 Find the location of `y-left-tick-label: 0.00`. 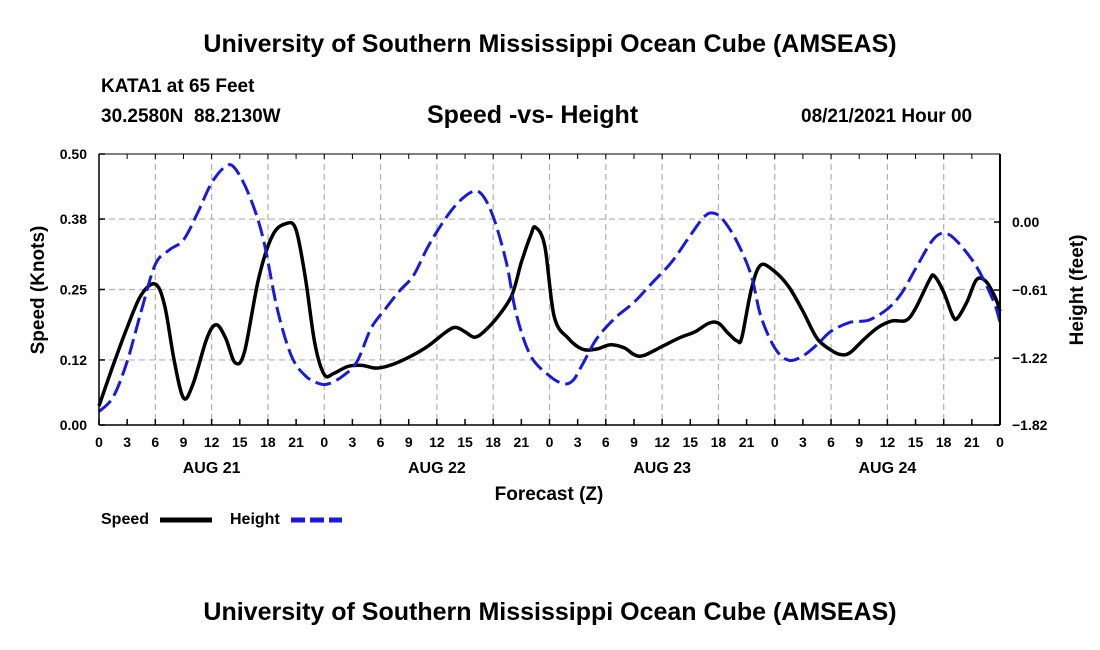

y-left-tick-label: 0.00 is located at coordinates (73, 425).